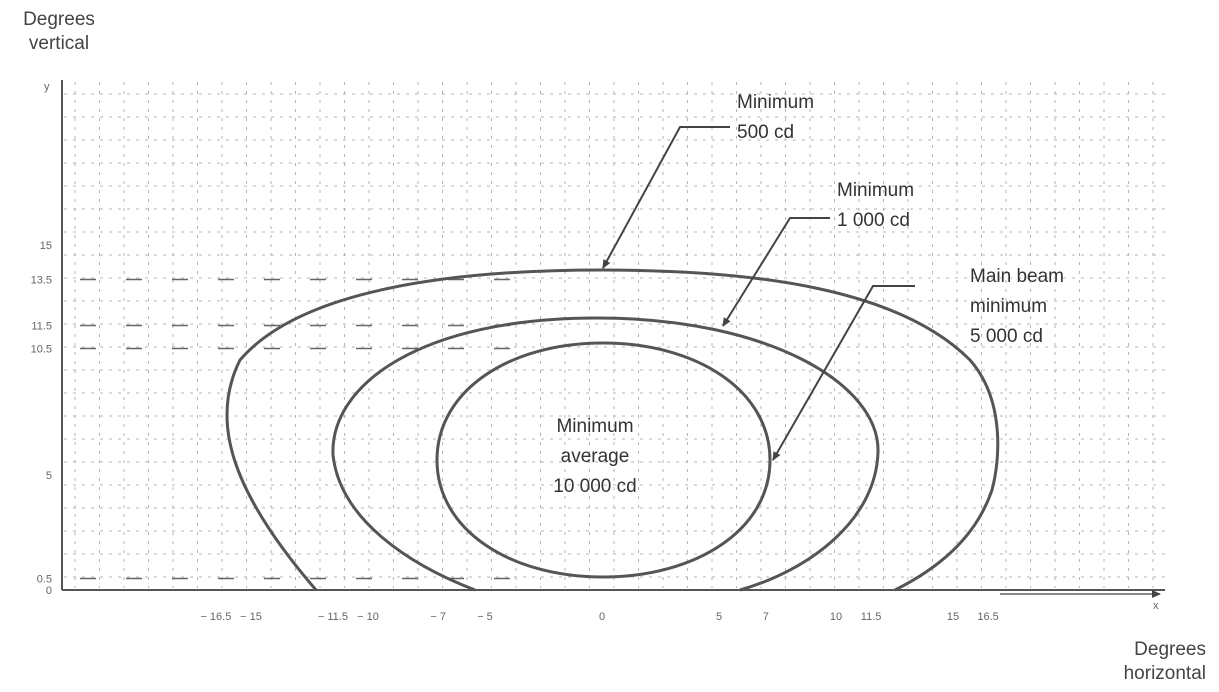  I want to click on x-axis-title: Degrees horizontal, so click(1146, 662).